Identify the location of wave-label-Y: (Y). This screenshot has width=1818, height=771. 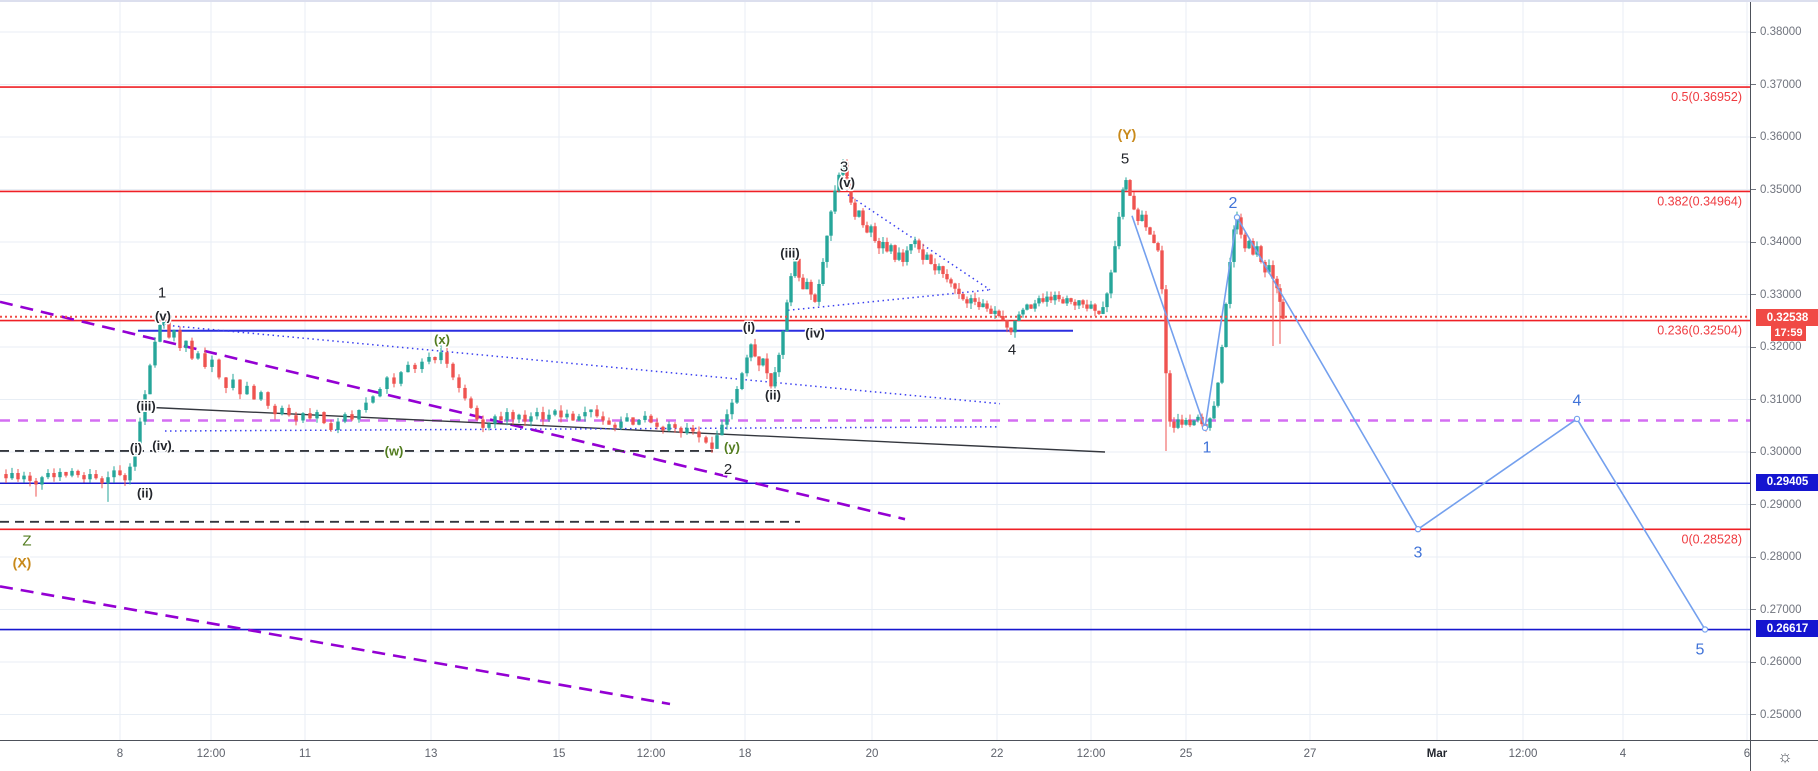
(1127, 133).